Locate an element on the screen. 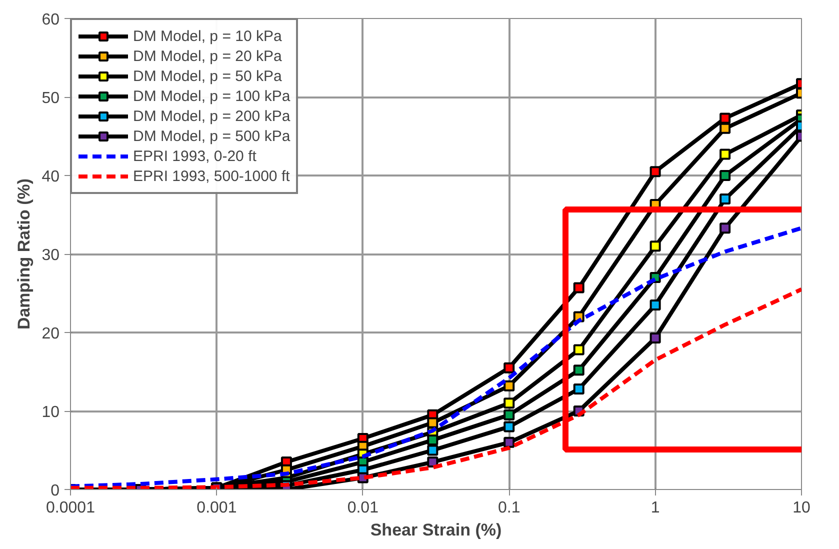 This screenshot has width=839, height=549. x-tick-label: 10 is located at coordinates (801, 508).